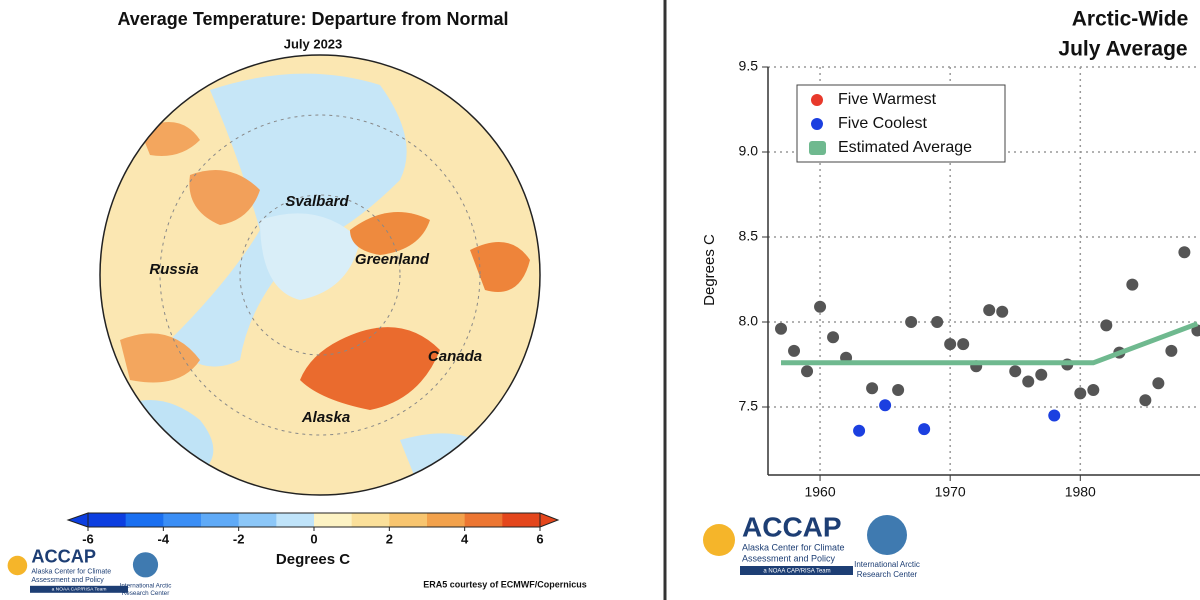 The width and height of the screenshot is (1200, 600). What do you see at coordinates (1080, 492) in the screenshot?
I see `x-tick-label: 1980` at bounding box center [1080, 492].